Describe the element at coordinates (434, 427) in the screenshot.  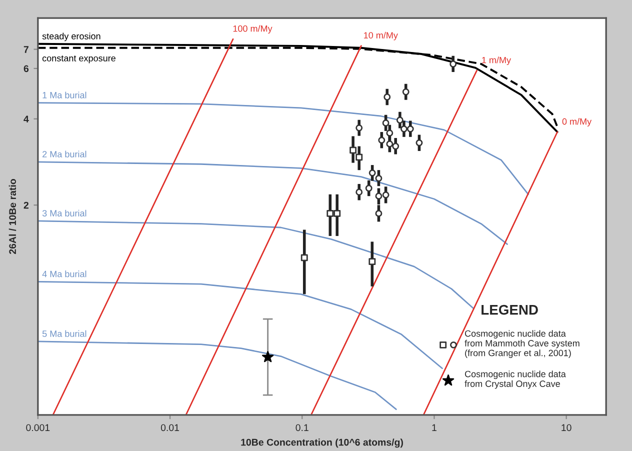
I see `x-tick-label: 1` at that location.